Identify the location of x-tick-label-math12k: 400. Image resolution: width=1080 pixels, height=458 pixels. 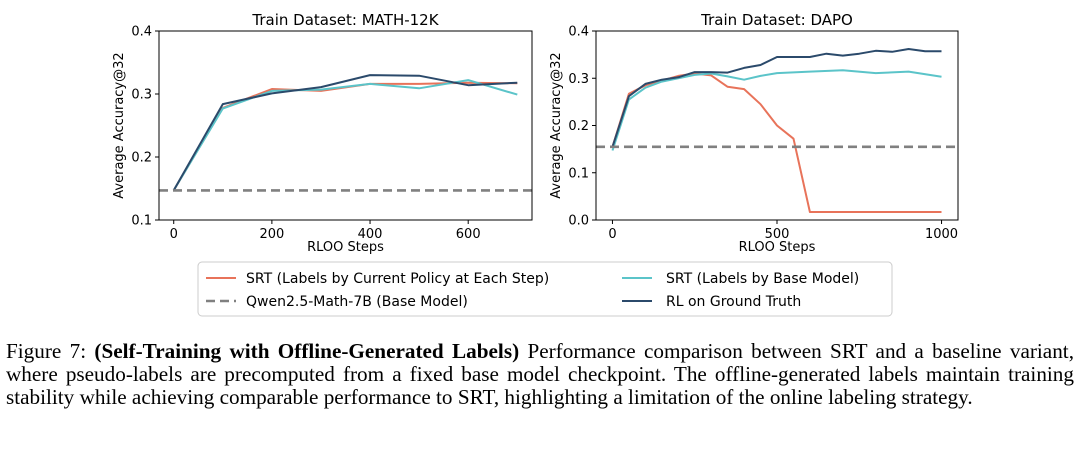
(370, 234).